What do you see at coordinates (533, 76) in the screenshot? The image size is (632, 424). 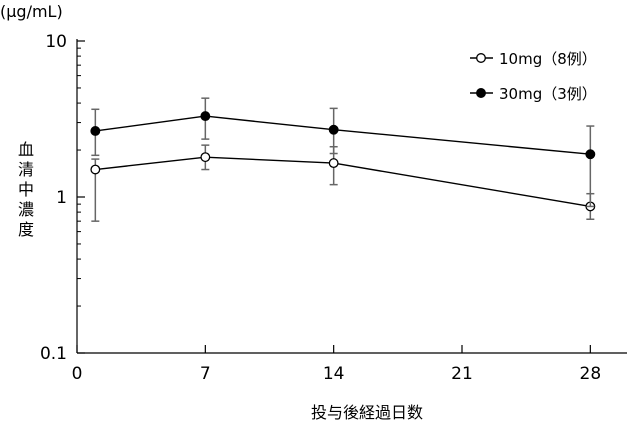 I see `legend: 10mg（8例） 30mg（3例）` at bounding box center [533, 76].